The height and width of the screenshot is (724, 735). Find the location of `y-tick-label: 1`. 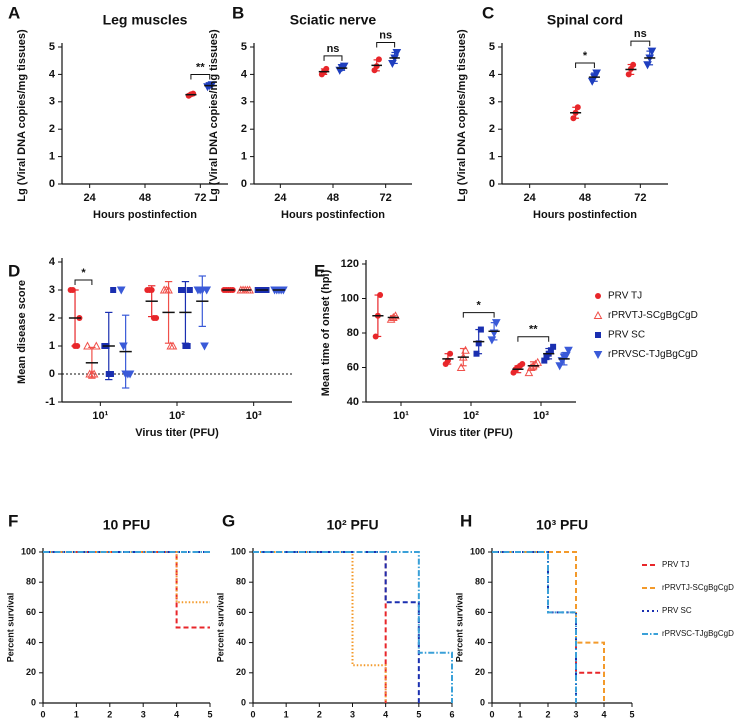

y-tick-label: 1 is located at coordinates (492, 157).